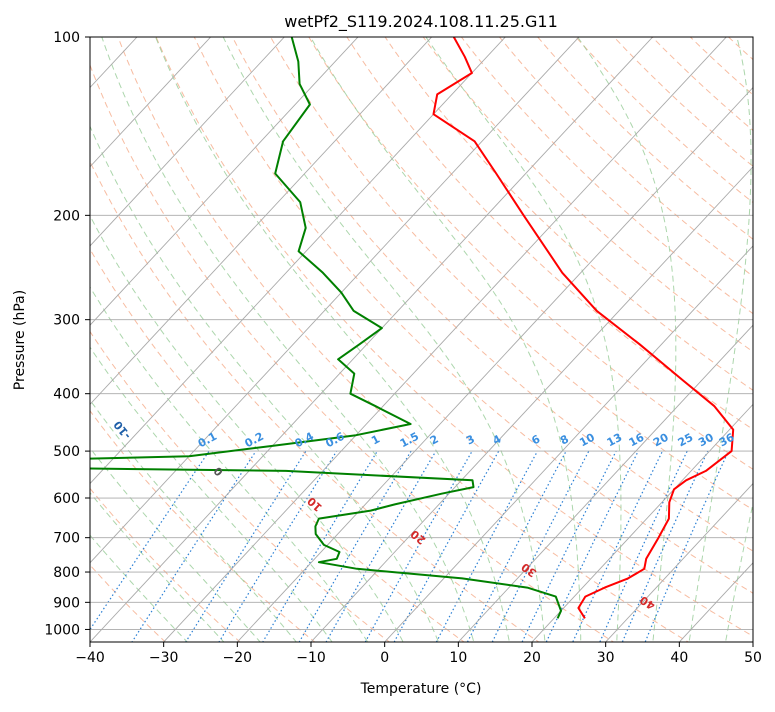 The height and width of the screenshot is (712, 775). What do you see at coordinates (66, 452) in the screenshot?
I see `y-tick-label: 500` at bounding box center [66, 452].